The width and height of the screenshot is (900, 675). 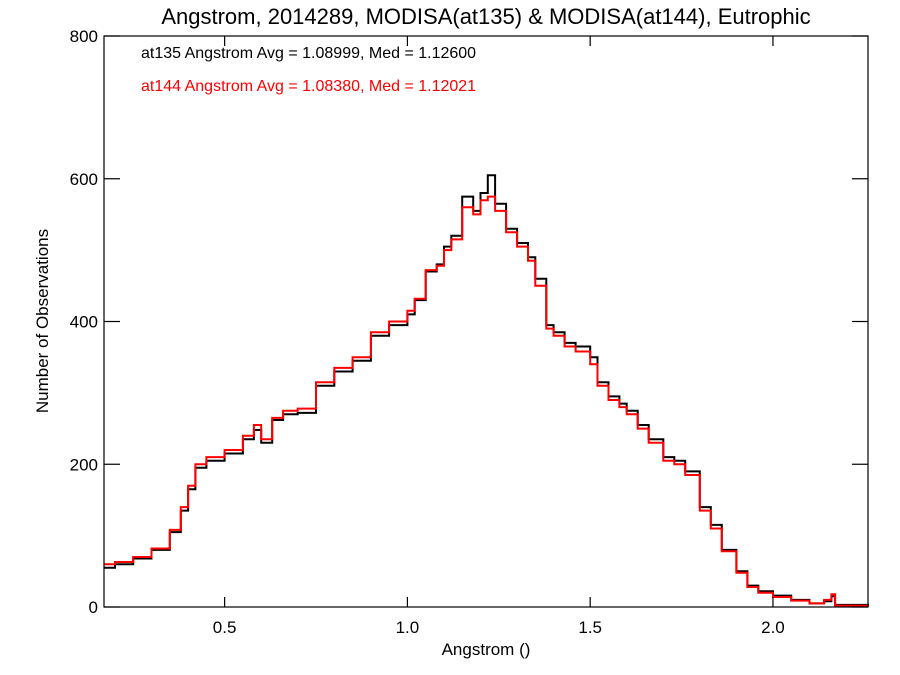 What do you see at coordinates (84, 179) in the screenshot?
I see `y-tick-label: 600` at bounding box center [84, 179].